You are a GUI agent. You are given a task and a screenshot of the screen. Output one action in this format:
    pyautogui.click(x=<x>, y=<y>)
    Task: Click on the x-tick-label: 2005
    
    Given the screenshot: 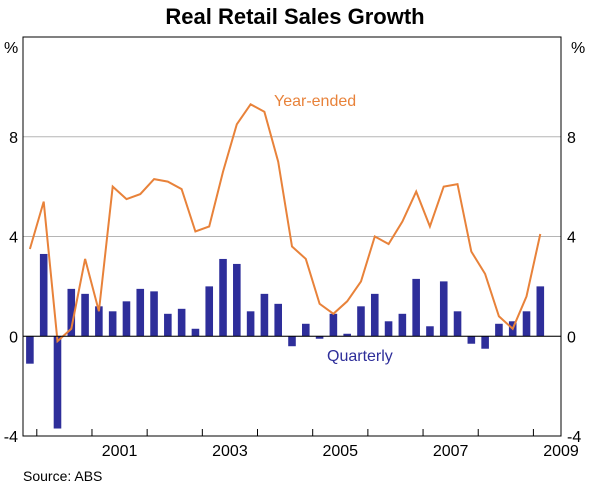 What is the action you would take?
    pyautogui.click(x=340, y=451)
    